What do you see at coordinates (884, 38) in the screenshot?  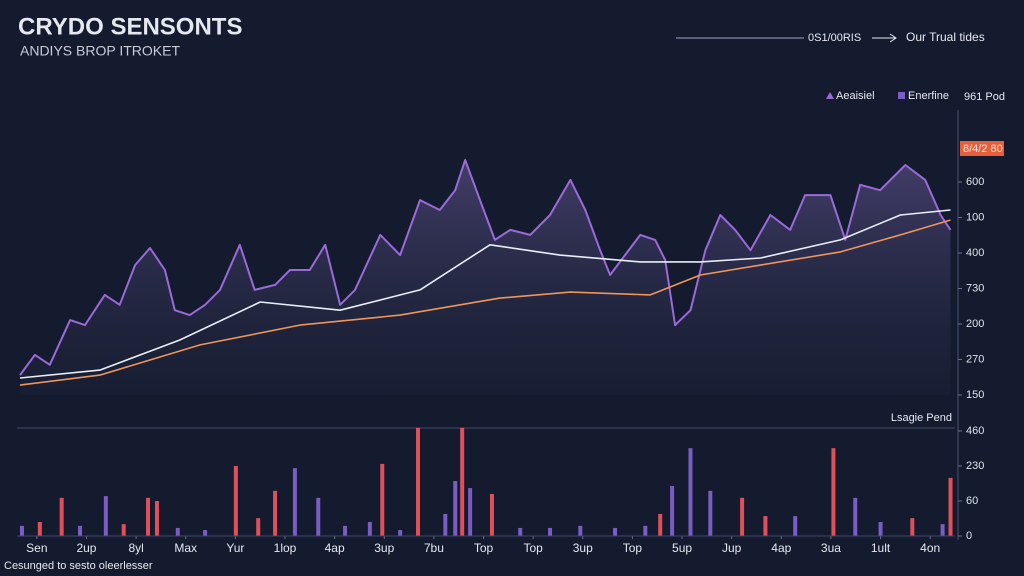 I see `link-arrow` at bounding box center [884, 38].